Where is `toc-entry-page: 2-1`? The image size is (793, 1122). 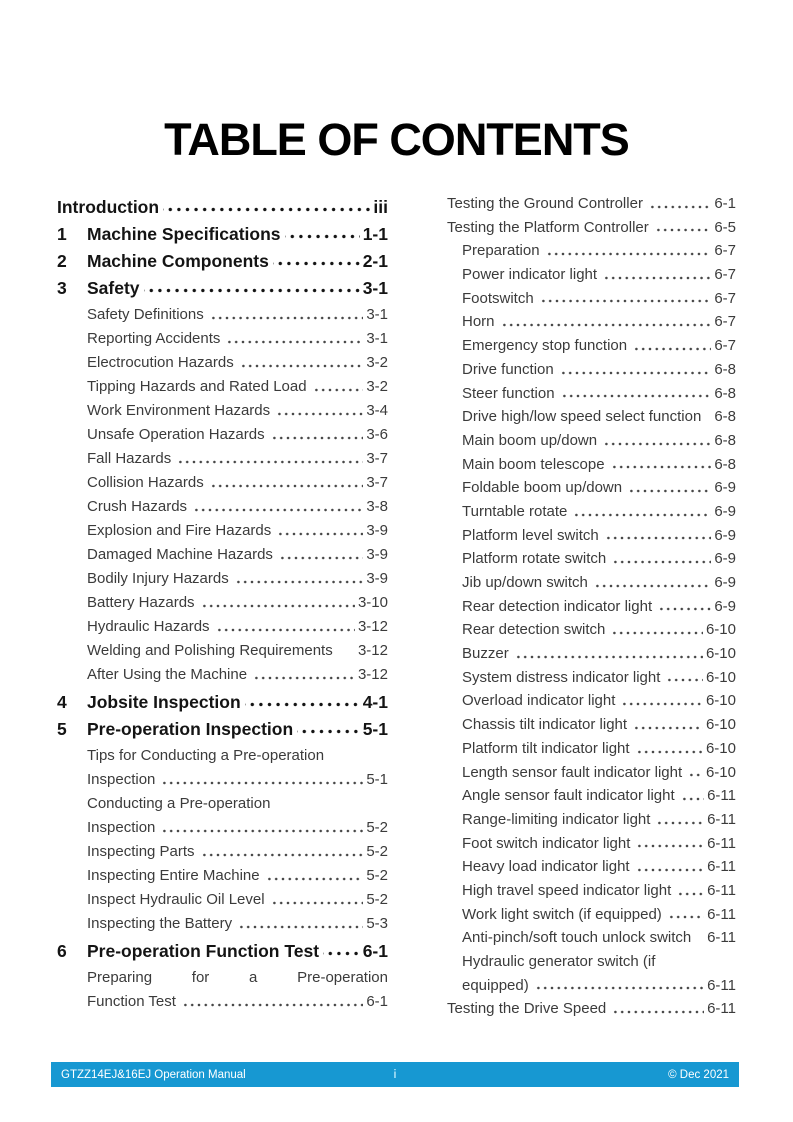
toc-entry-page: 2-1 is located at coordinates (375, 261).